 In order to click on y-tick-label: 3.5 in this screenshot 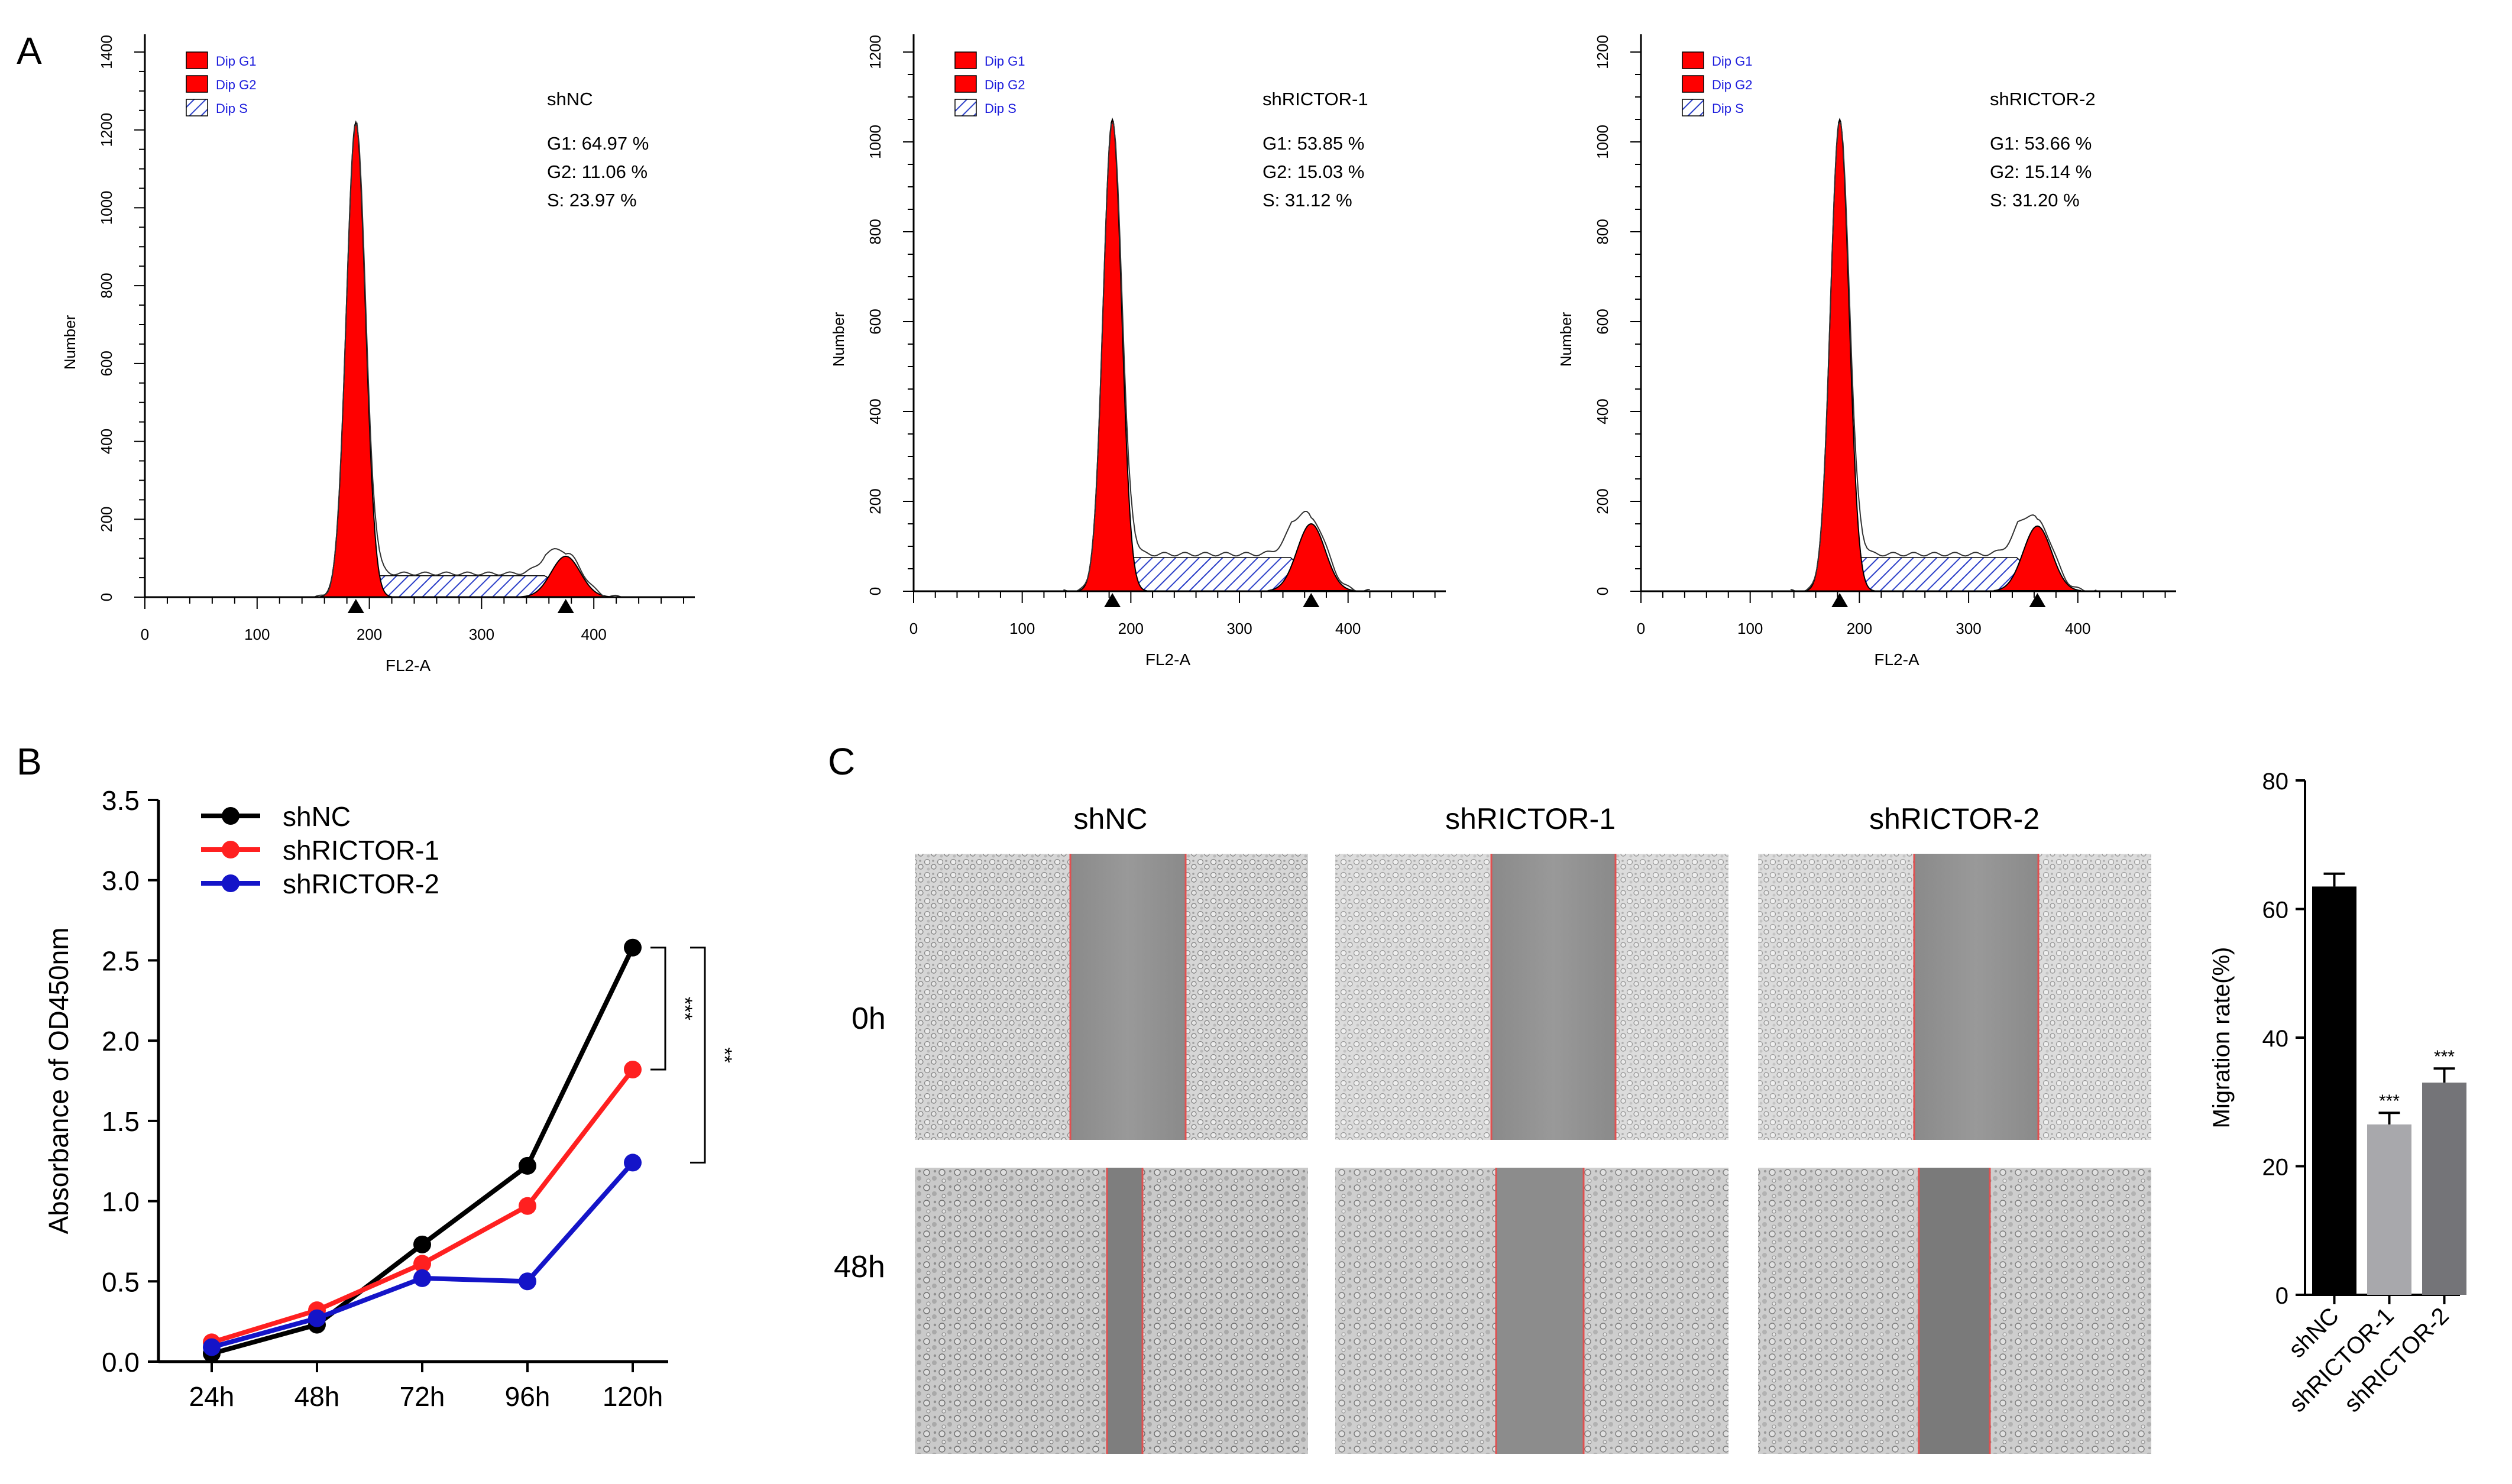, I will do `click(121, 800)`.